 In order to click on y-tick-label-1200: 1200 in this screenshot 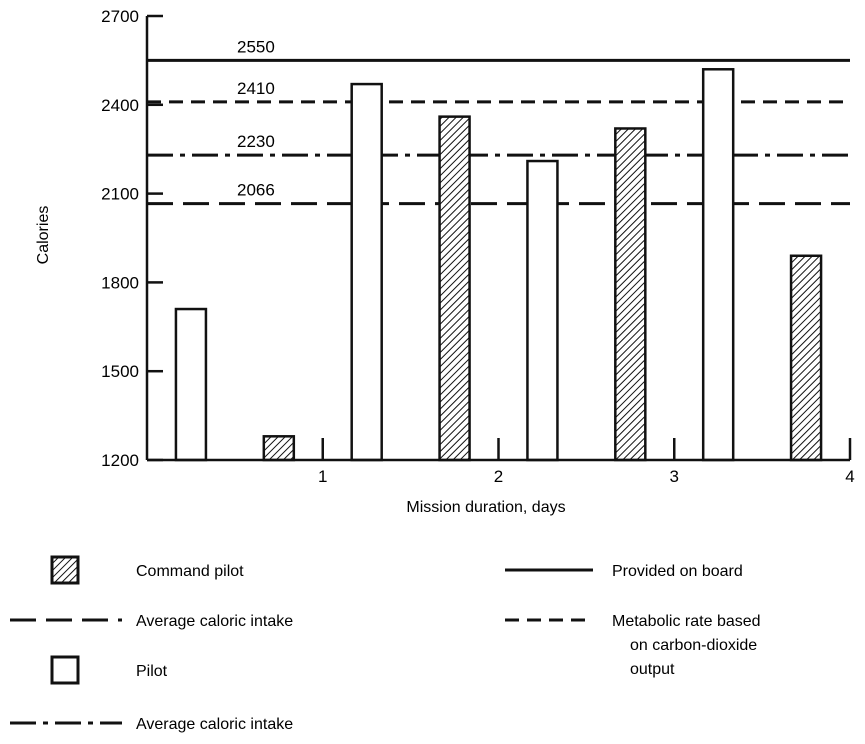, I will do `click(120, 460)`.